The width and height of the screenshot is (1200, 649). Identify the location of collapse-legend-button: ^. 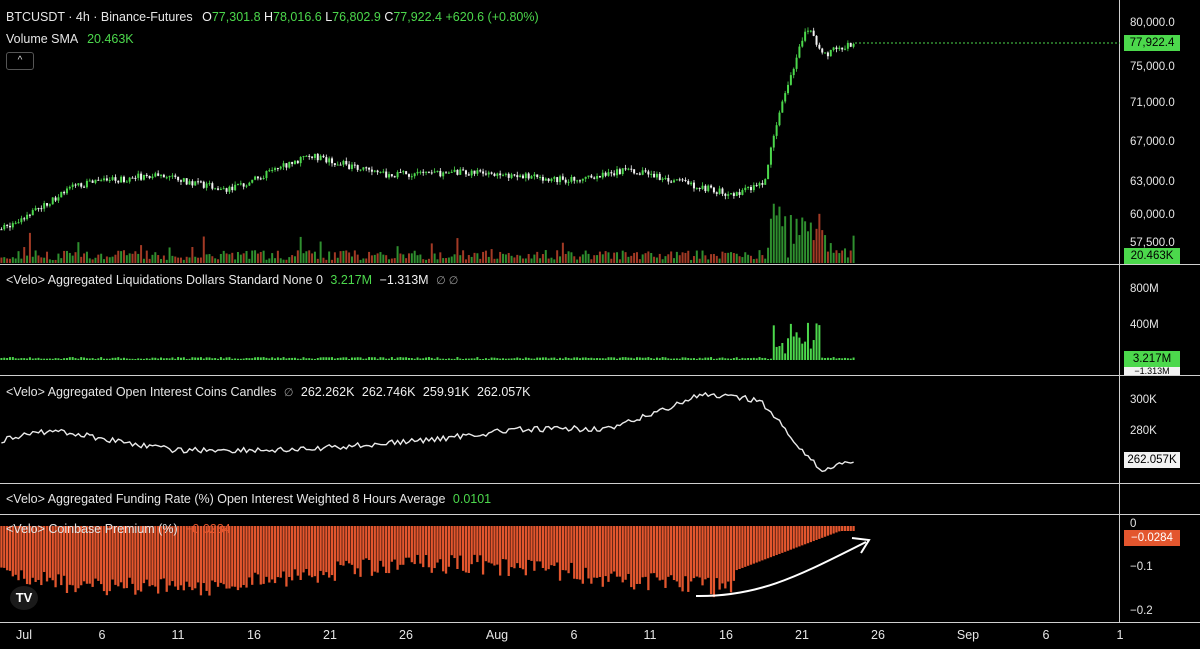
(20, 61).